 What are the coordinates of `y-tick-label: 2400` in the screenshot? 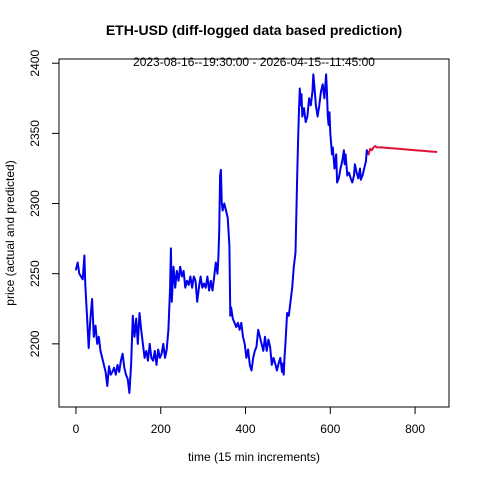 It's located at (35, 63).